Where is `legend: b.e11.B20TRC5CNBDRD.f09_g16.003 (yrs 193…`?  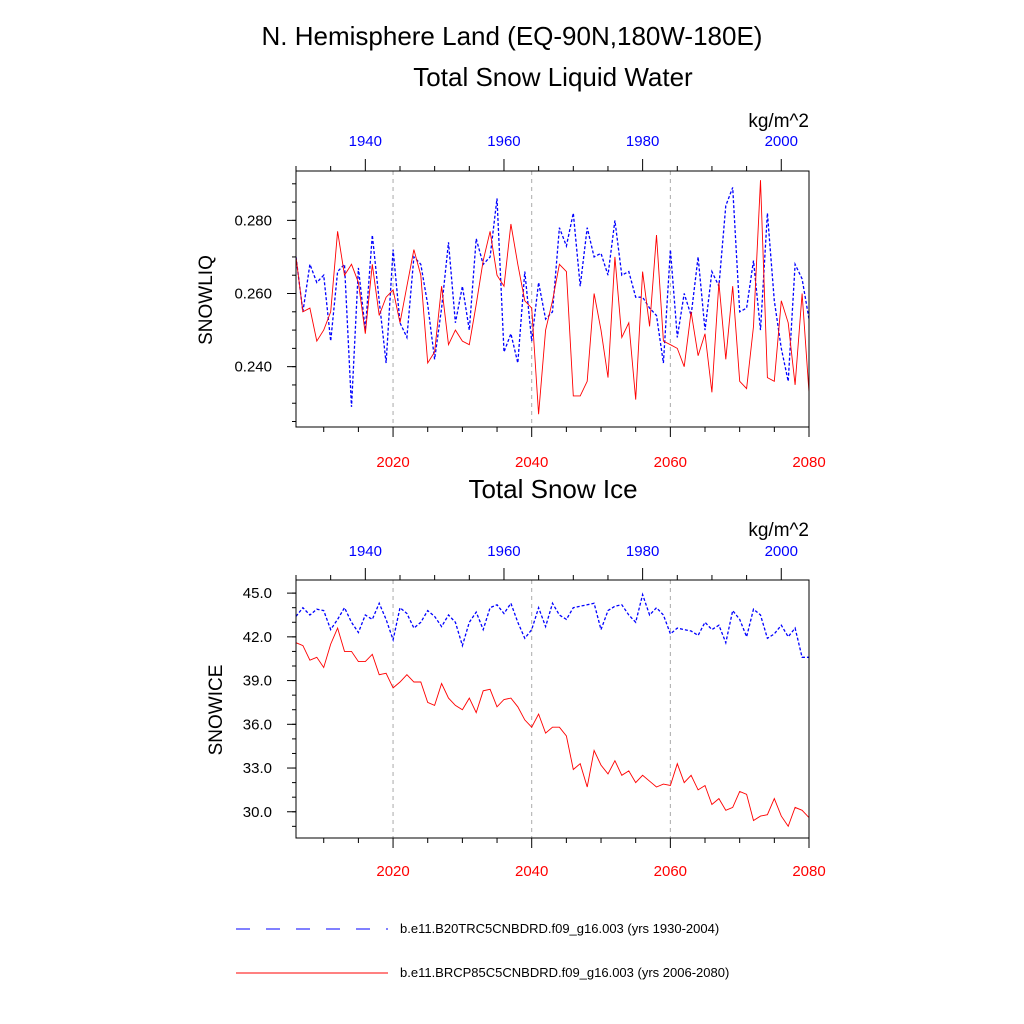
legend: b.e11.B20TRC5CNBDRD.f09_g16.003 (yrs 193… is located at coordinates (482, 950).